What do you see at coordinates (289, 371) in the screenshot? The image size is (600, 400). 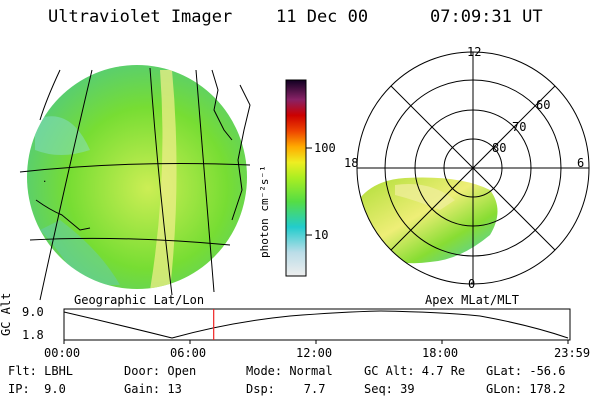 I see `mode-field: Mode: Normal` at bounding box center [289, 371].